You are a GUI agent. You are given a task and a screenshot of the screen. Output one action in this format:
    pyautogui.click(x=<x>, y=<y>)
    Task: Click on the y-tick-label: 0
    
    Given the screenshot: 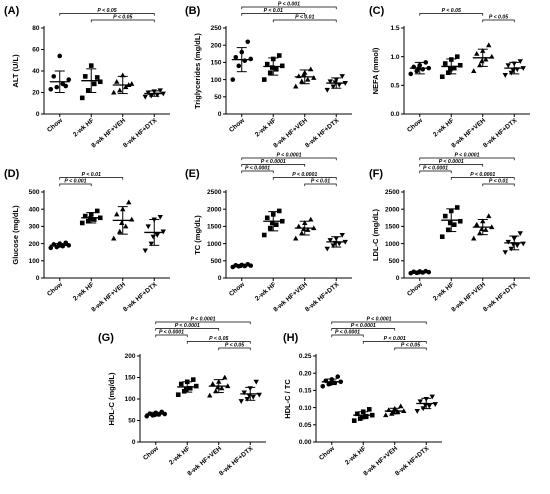 What is the action you would take?
    pyautogui.click(x=398, y=278)
    